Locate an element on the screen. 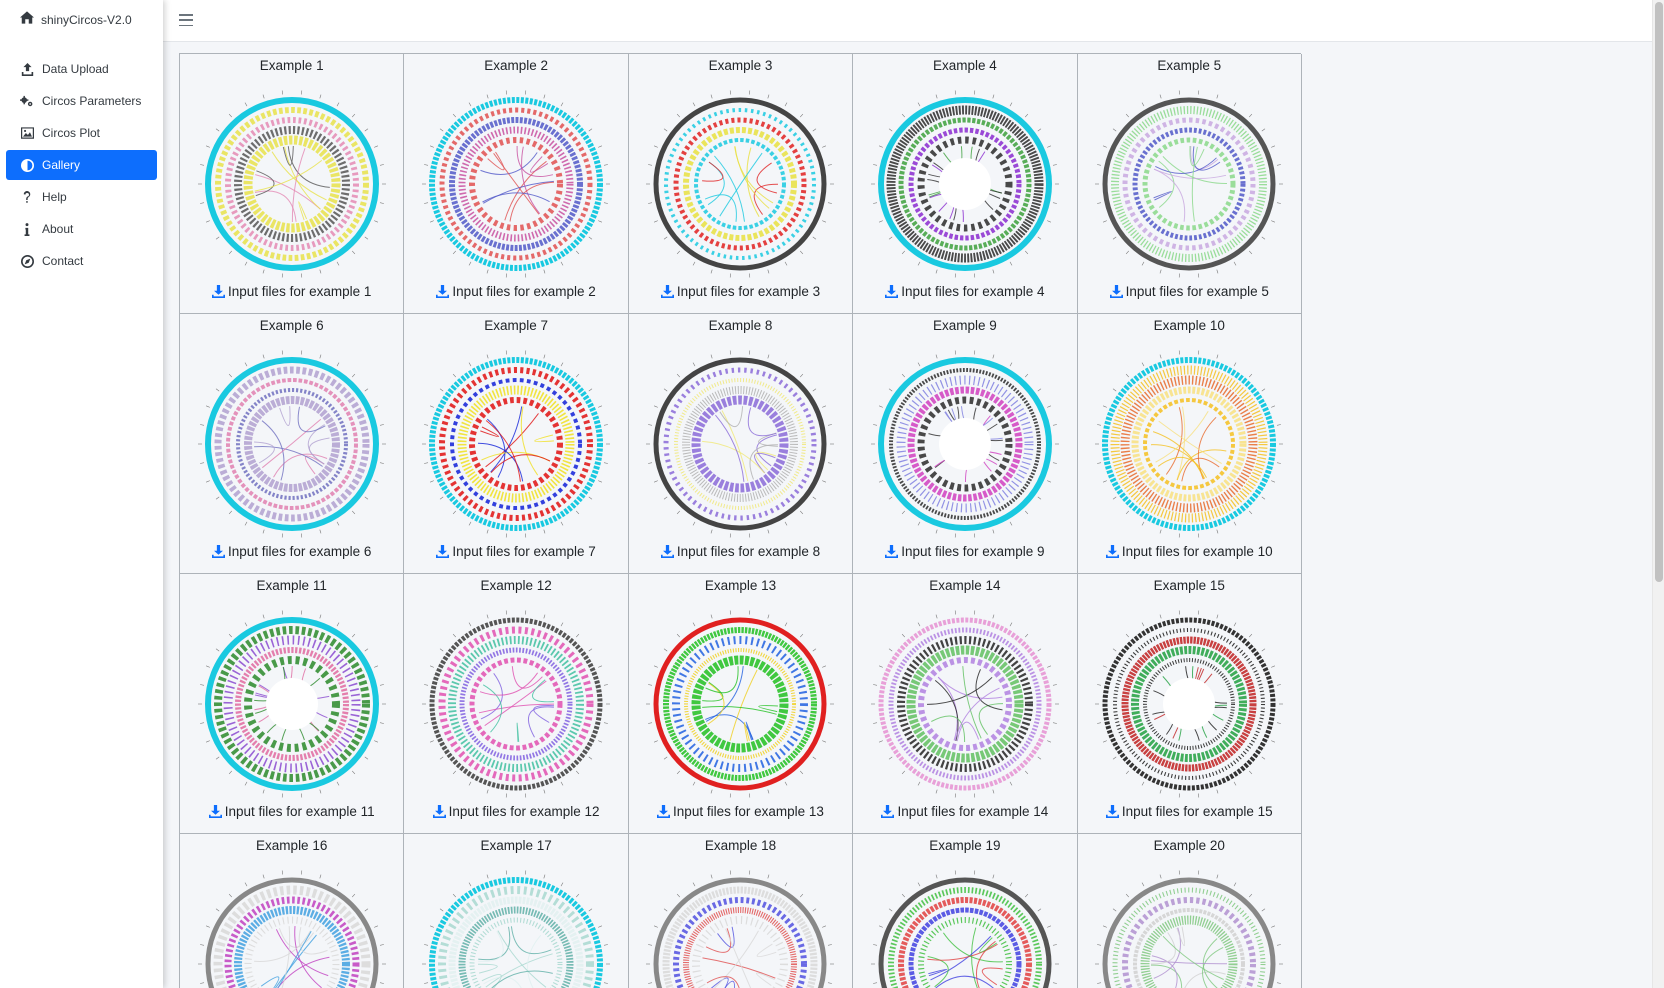 This screenshot has height=988, width=1664. gallery-item: Example 19 is located at coordinates (965, 911).